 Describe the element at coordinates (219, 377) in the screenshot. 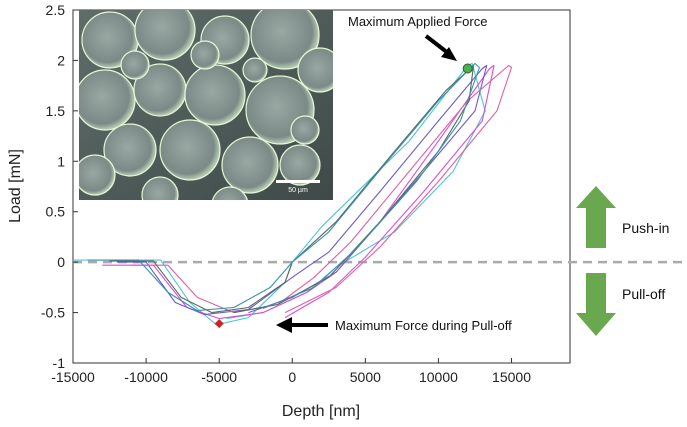

I see `x-tick-label: -5000` at that location.